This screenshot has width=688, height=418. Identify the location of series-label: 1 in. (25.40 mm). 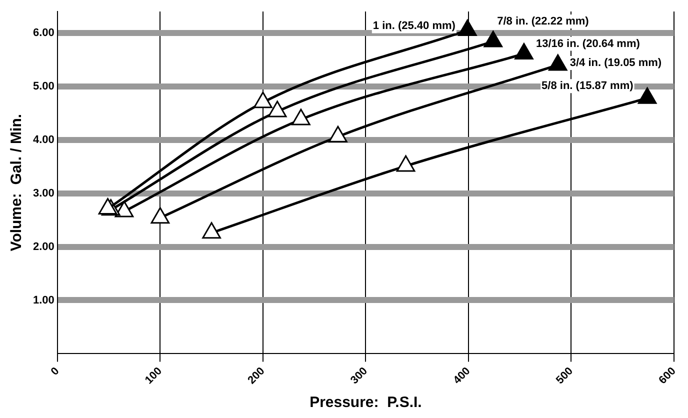
(414, 26).